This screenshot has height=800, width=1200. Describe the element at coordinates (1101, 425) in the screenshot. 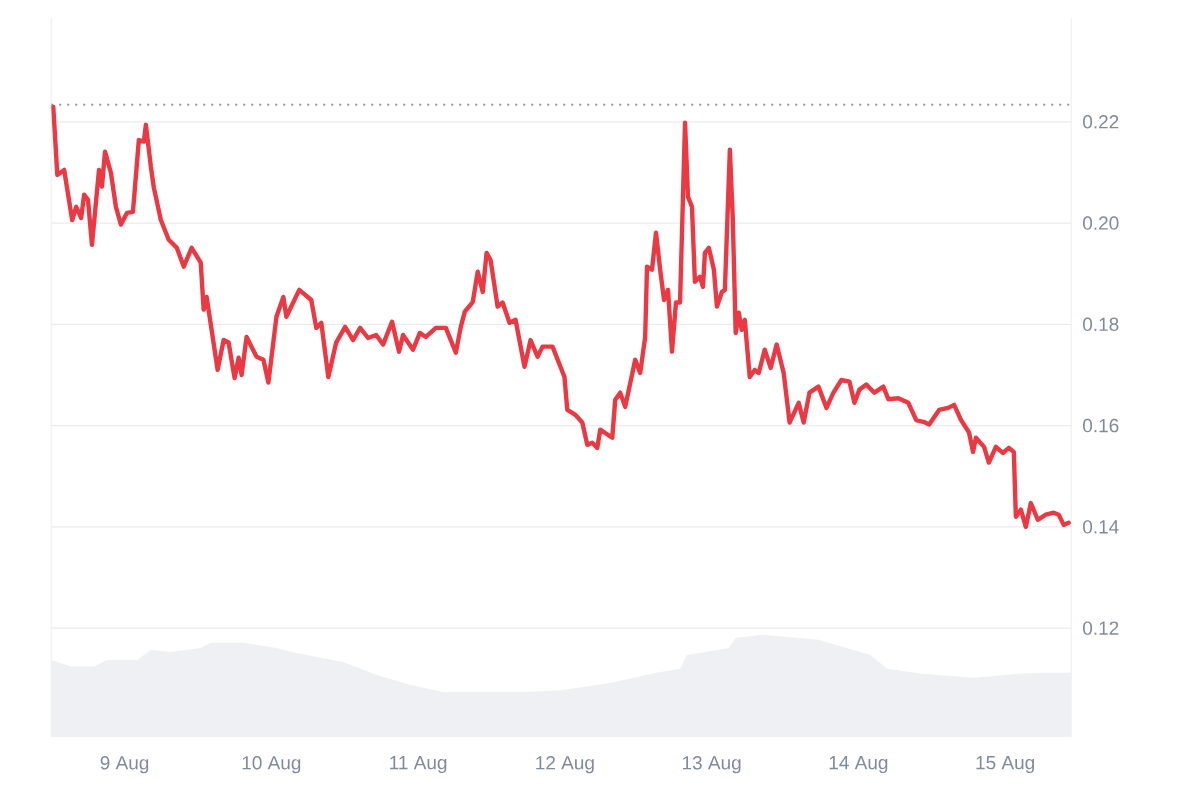

I see `y-tick-label: 0.16` at that location.